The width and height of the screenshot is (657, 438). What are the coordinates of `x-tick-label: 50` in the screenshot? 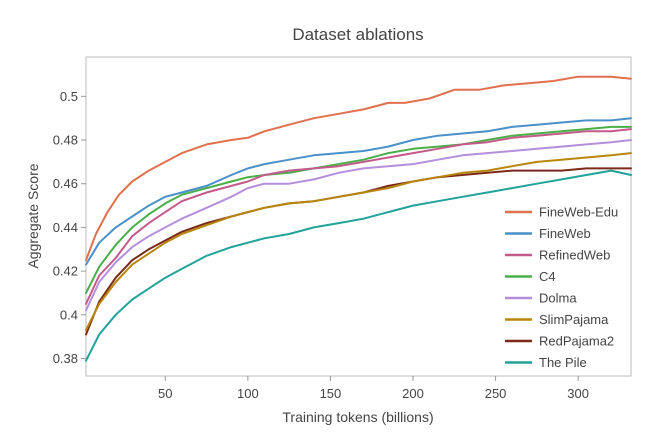 It's located at (165, 393).